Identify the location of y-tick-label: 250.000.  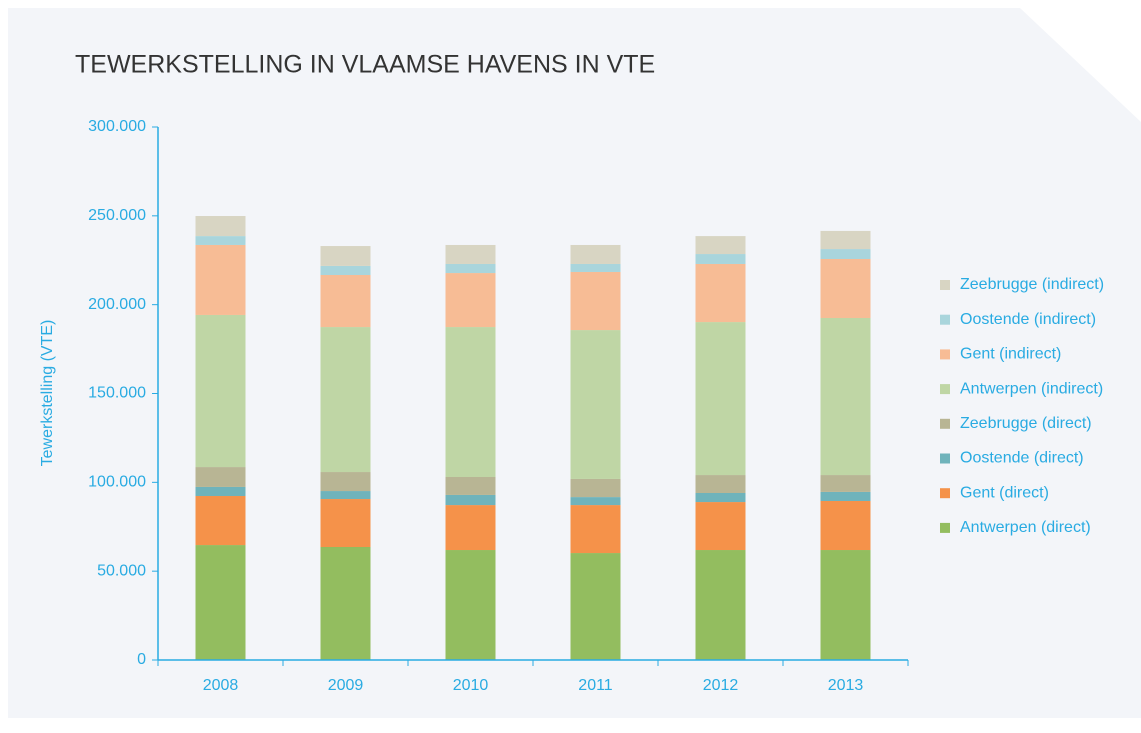
(117, 215).